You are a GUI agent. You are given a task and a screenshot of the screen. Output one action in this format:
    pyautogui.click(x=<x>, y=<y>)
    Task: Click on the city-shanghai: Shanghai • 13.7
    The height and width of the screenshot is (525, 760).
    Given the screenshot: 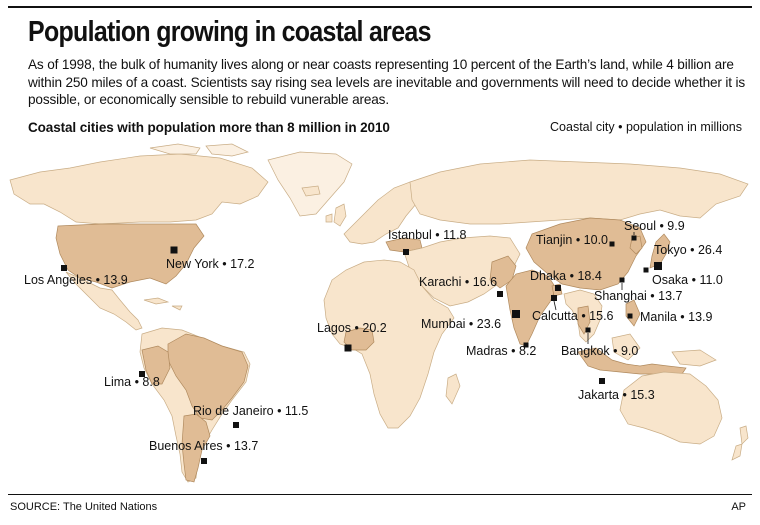 What is the action you would take?
    pyautogui.click(x=638, y=290)
    